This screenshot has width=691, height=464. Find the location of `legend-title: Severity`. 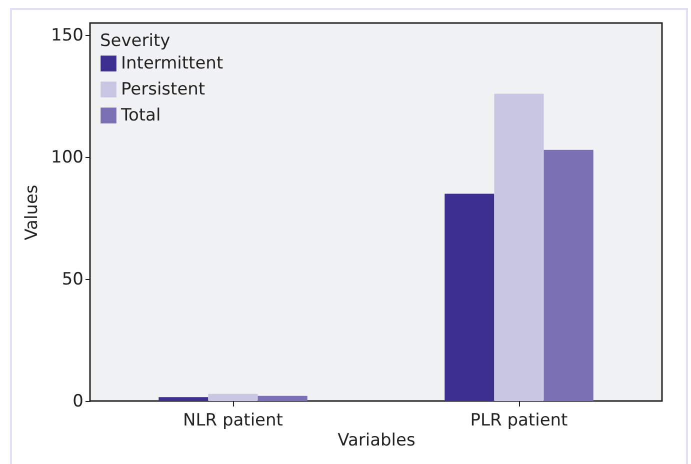

legend-title: Severity is located at coordinates (135, 41).